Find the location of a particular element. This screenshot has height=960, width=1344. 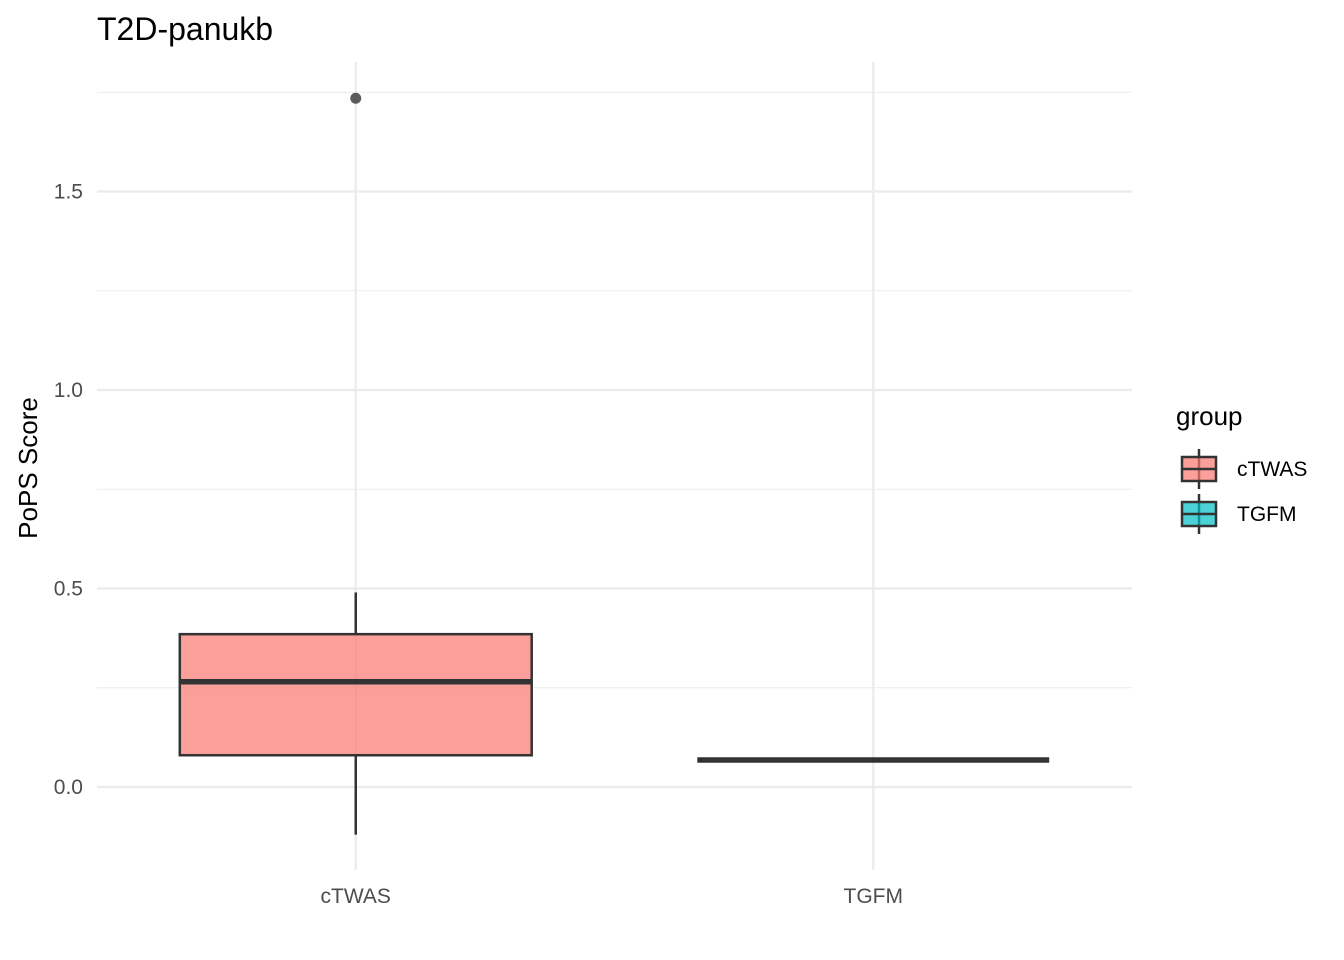

y-tick-label: 0.0 is located at coordinates (68, 787).